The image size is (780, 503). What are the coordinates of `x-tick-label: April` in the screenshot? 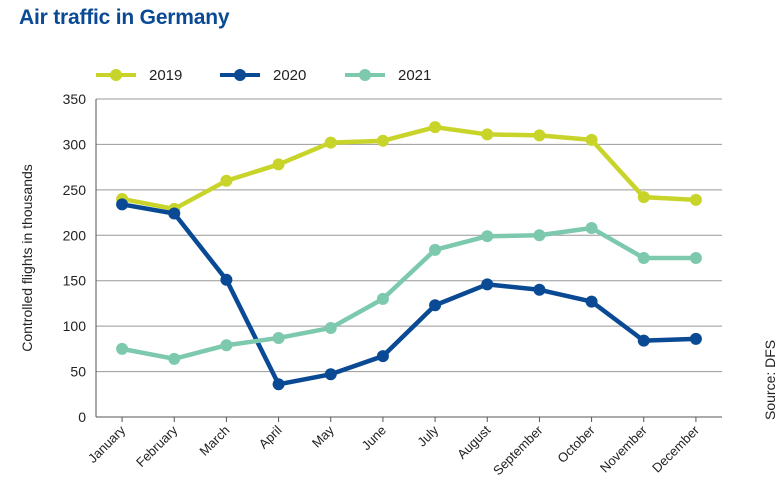 It's located at (270, 436).